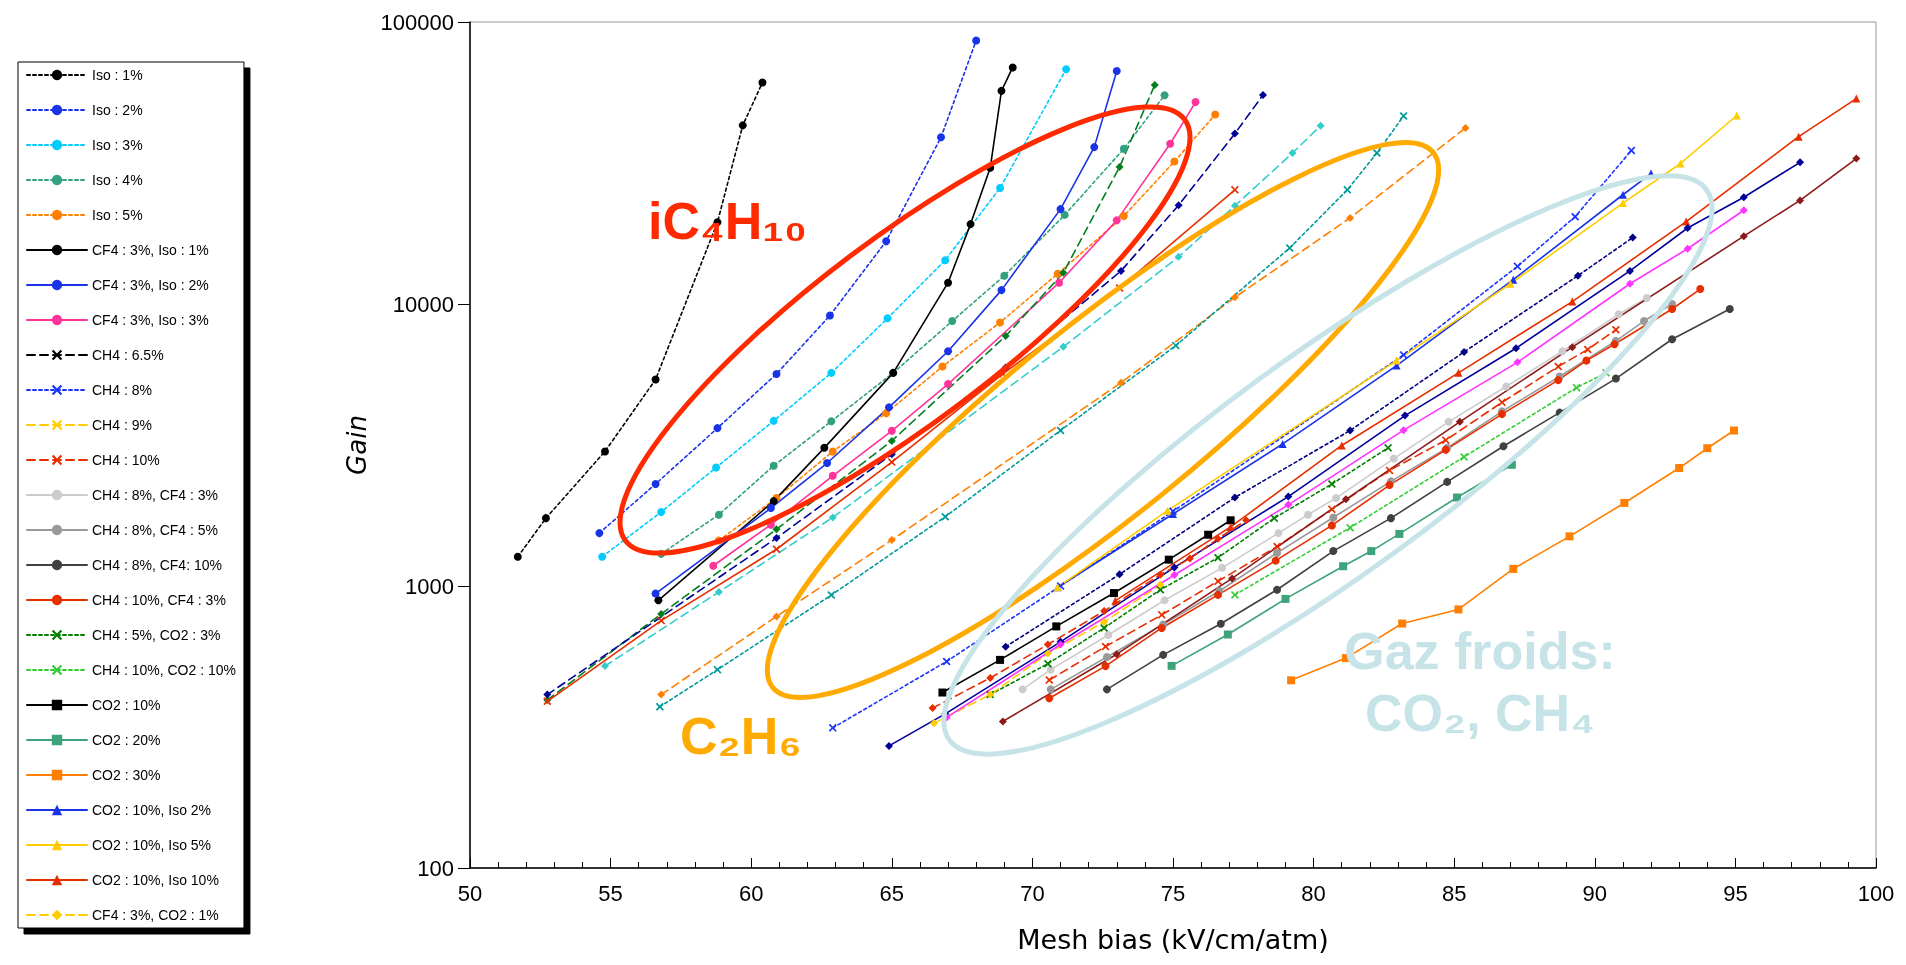 This screenshot has width=1906, height=965. What do you see at coordinates (1173, 939) in the screenshot?
I see `x-axis-title: Mesh bias (kV/cm/atm)` at bounding box center [1173, 939].